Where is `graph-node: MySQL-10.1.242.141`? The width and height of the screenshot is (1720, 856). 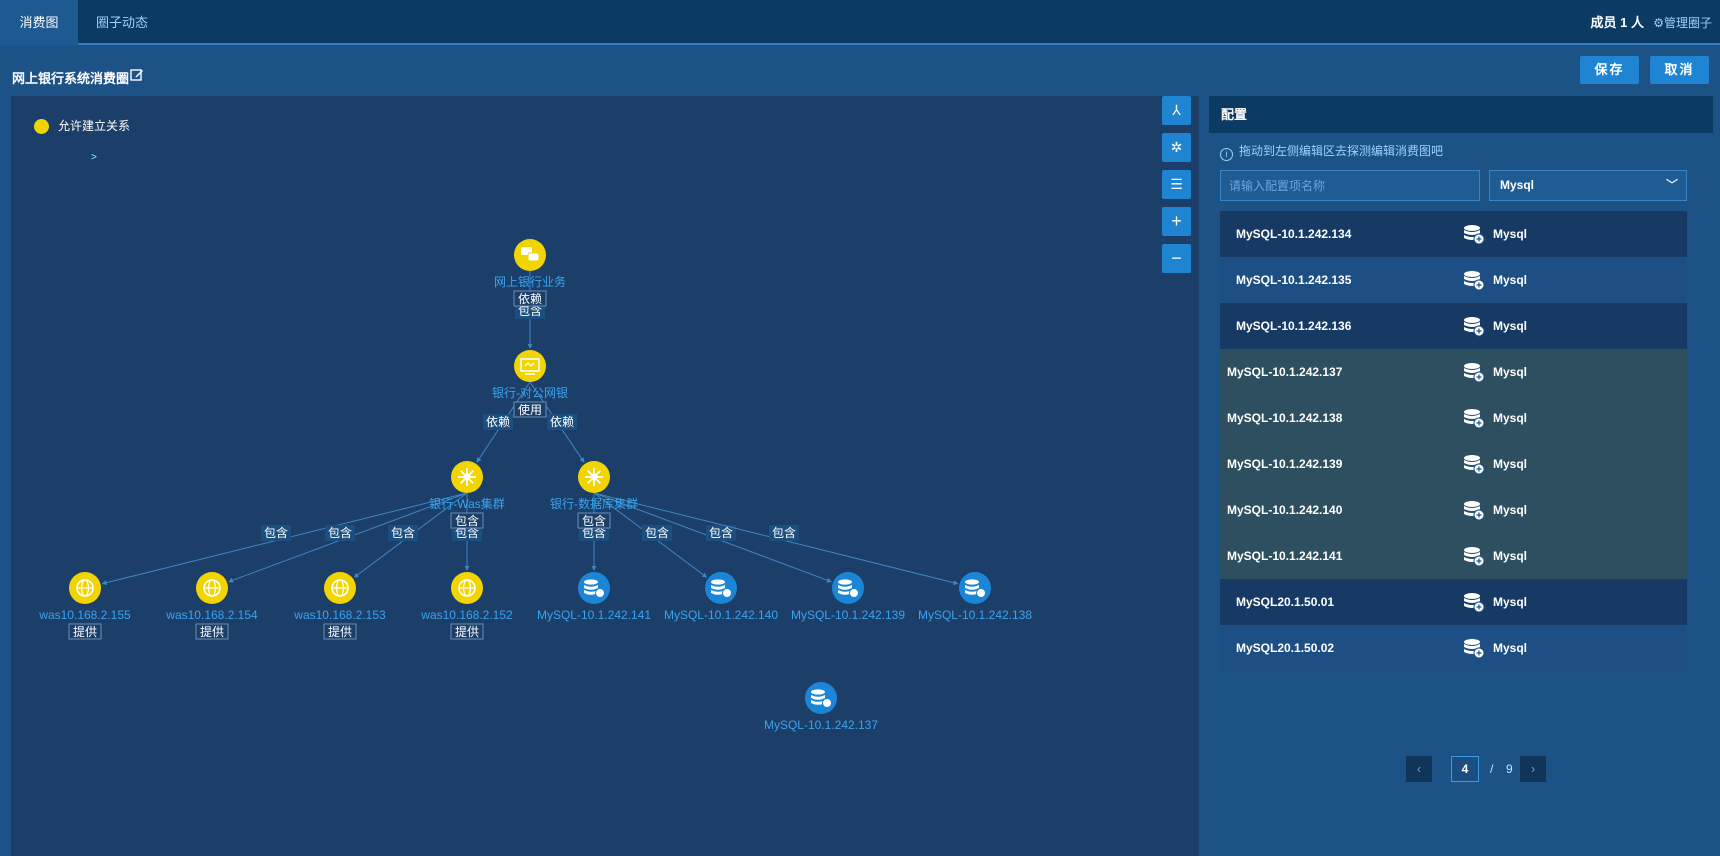 graph-node: MySQL-10.1.242.141 is located at coordinates (594, 597).